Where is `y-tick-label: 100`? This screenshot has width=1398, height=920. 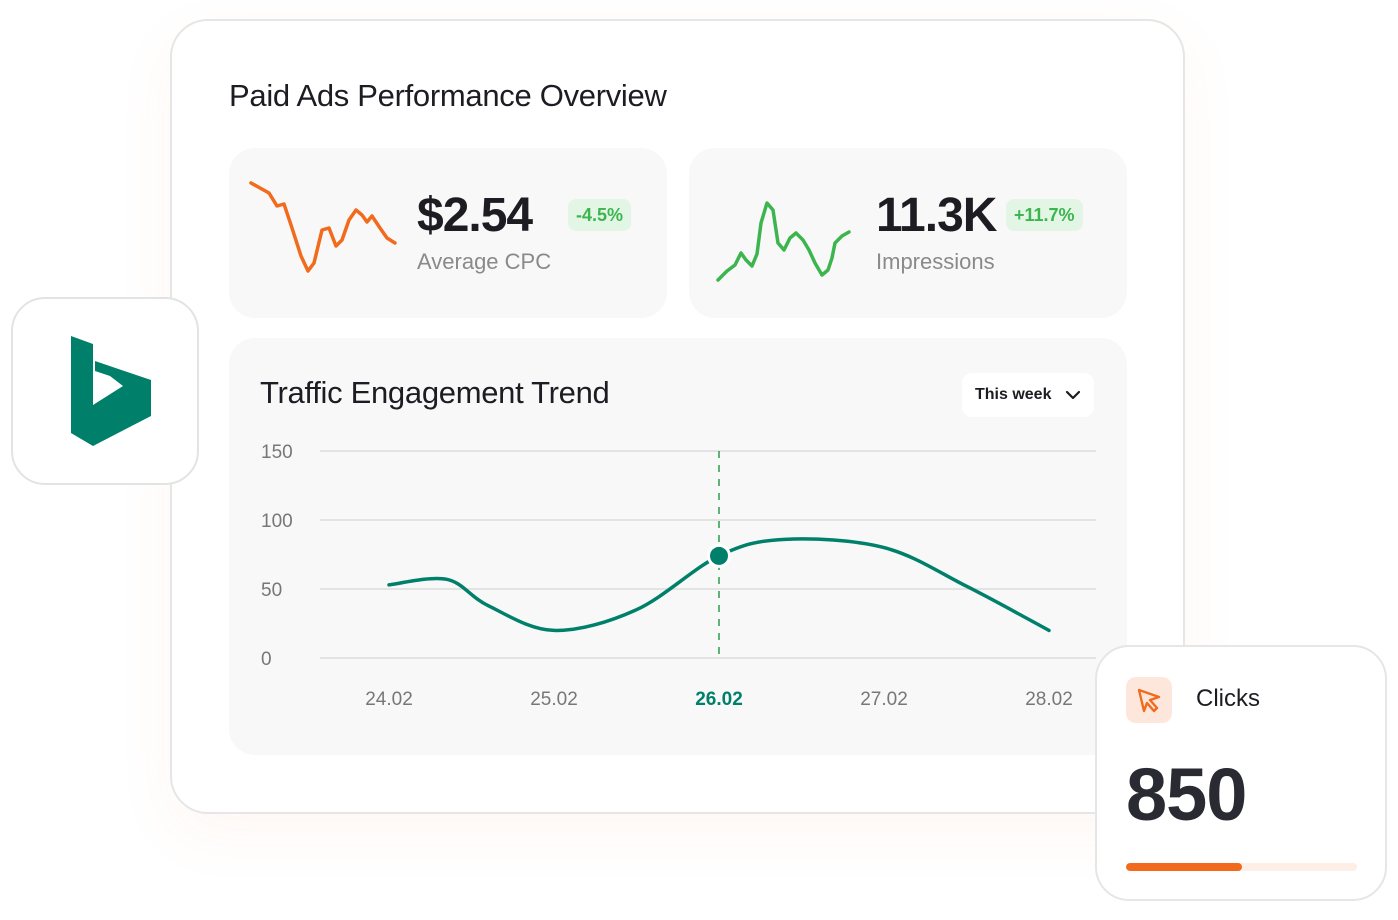 y-tick-label: 100 is located at coordinates (277, 521).